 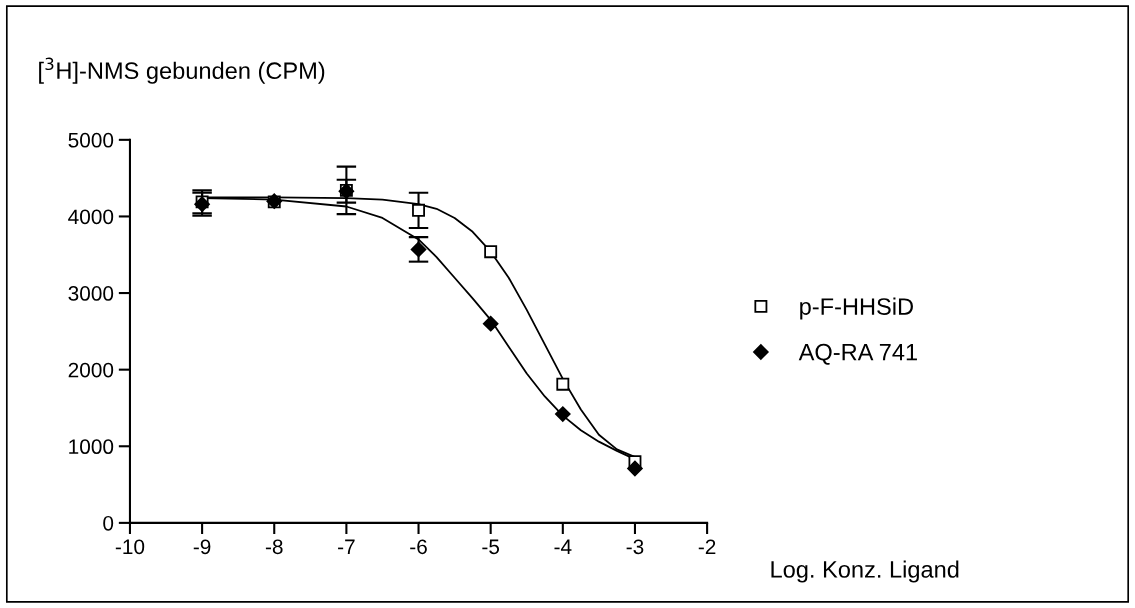 What do you see at coordinates (202, 547) in the screenshot?
I see `x-tick-label: -9` at bounding box center [202, 547].